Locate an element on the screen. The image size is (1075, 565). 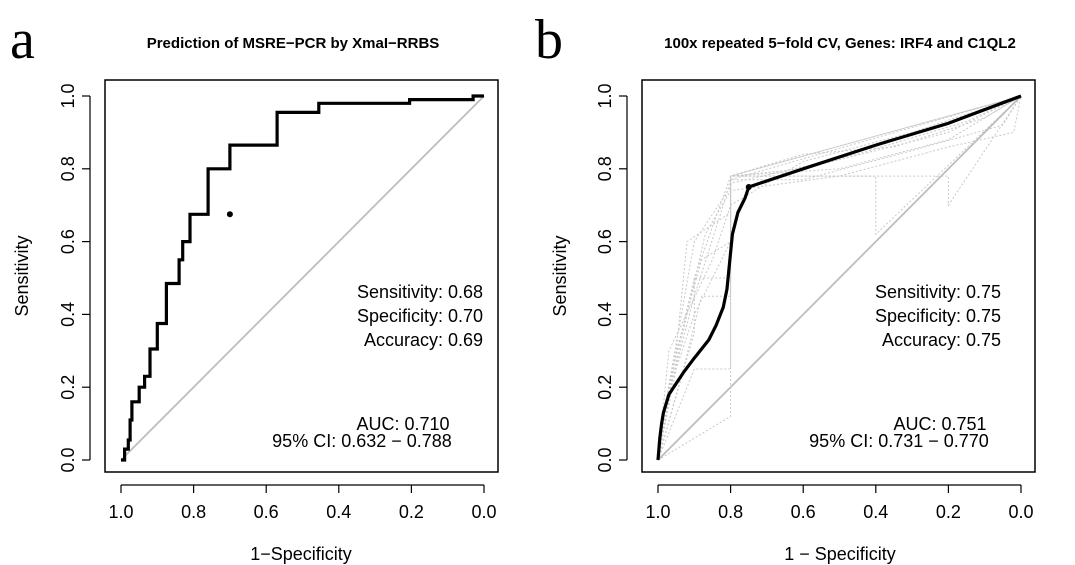
panel-b-sensitivity: Sensitivity: 0.75 is located at coordinates (938, 292).